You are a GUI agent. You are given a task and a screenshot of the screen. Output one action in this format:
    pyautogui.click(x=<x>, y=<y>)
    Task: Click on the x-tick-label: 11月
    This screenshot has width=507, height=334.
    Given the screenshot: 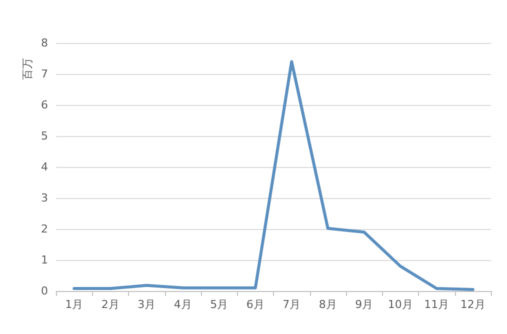 What is the action you would take?
    pyautogui.click(x=437, y=304)
    